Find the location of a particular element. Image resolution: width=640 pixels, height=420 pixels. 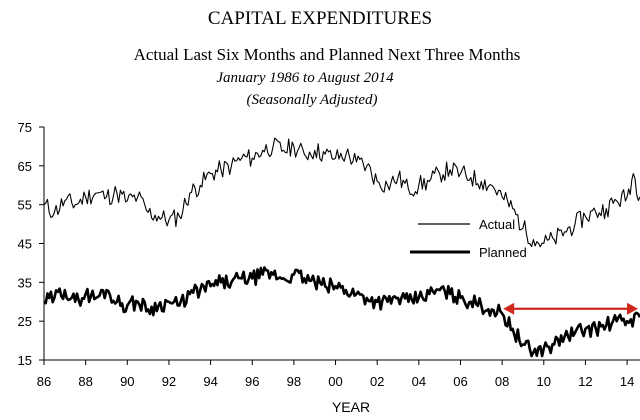

x-tick-label: 02 is located at coordinates (377, 381).